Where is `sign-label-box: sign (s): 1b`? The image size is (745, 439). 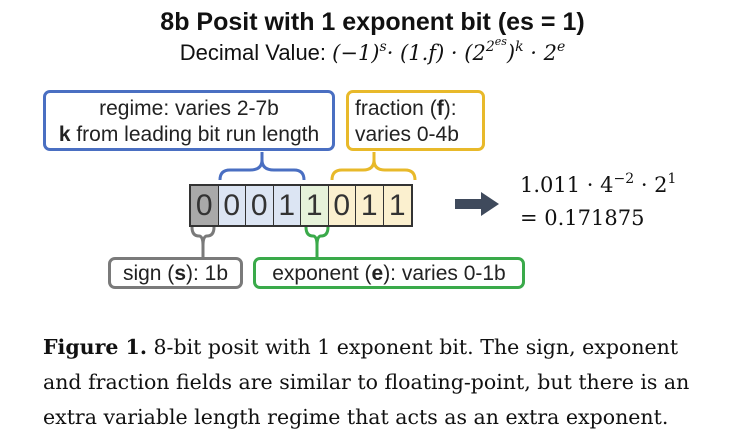 sign-label-box: sign (s): 1b is located at coordinates (175, 273).